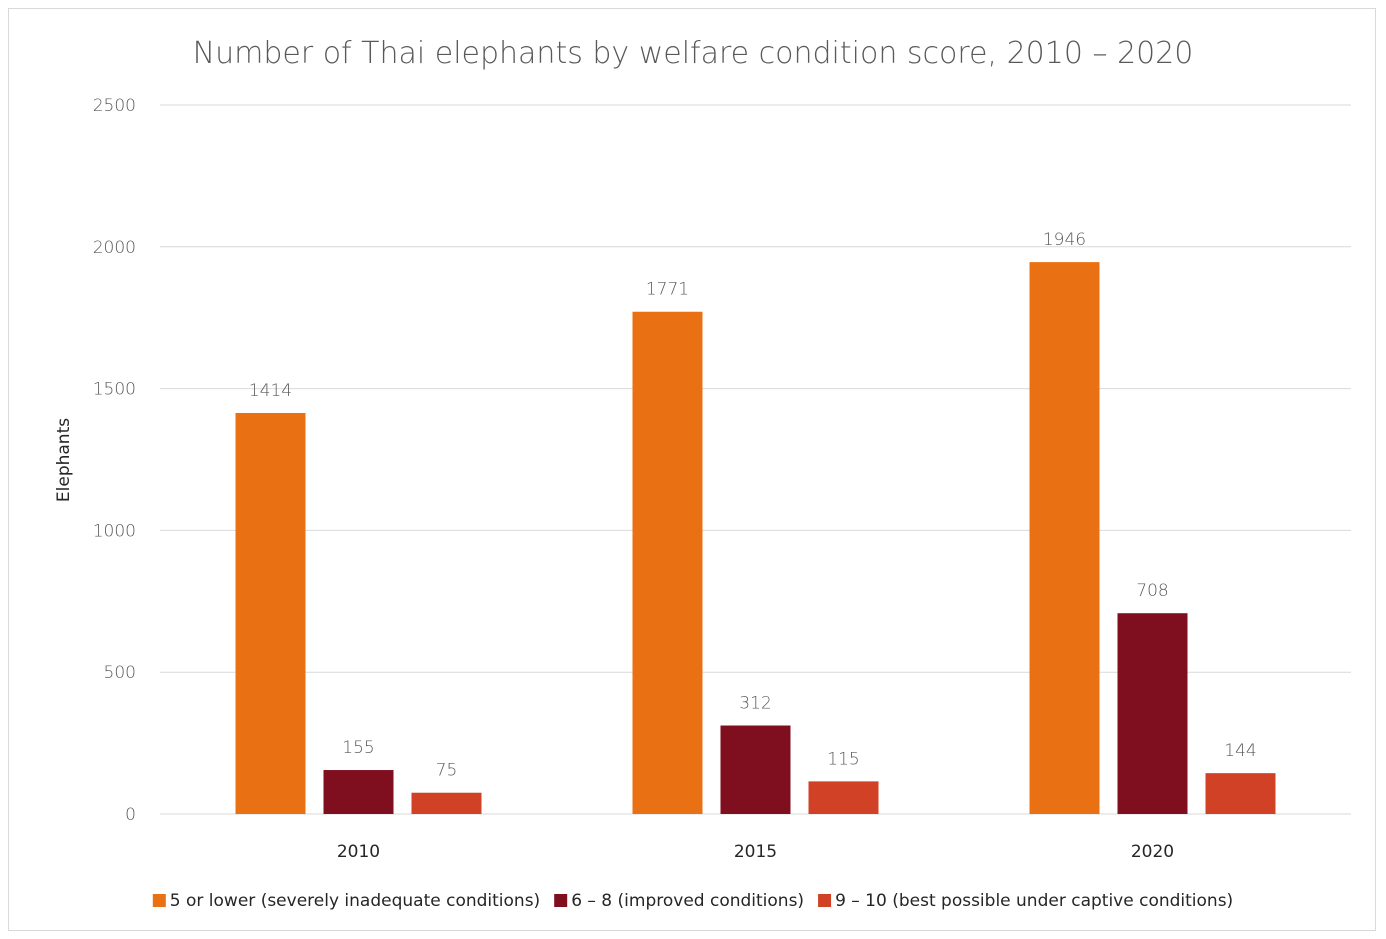 Image resolution: width=1386 pixels, height=939 pixels. I want to click on x-category-label: 2010, so click(358, 852).